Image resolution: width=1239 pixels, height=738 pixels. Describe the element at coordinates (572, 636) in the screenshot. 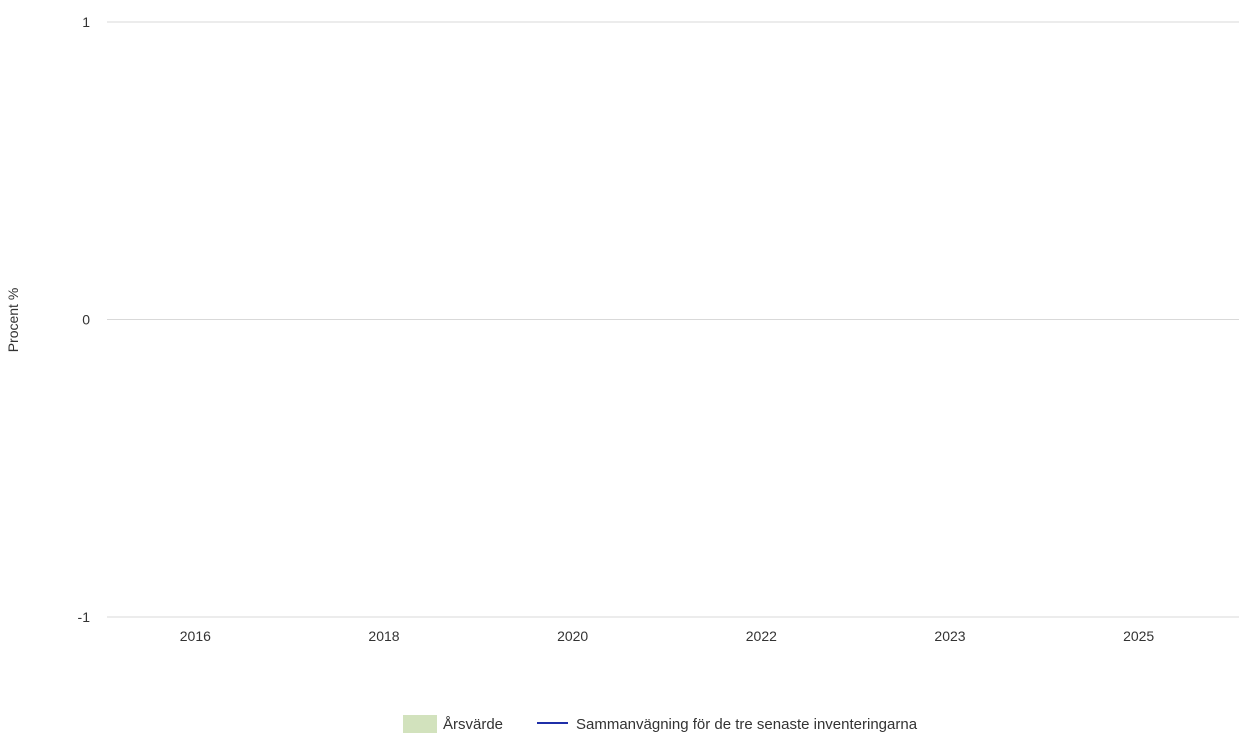

I see `x-tick-label: 2020` at that location.